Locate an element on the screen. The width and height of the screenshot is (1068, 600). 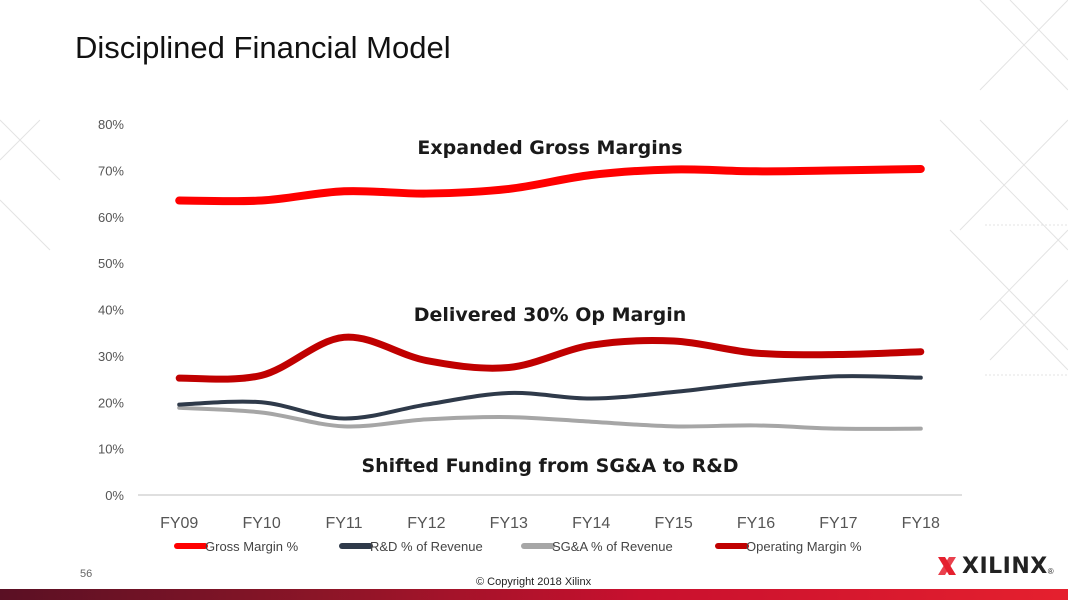
x-tick-label: FY12 is located at coordinates (426, 523).